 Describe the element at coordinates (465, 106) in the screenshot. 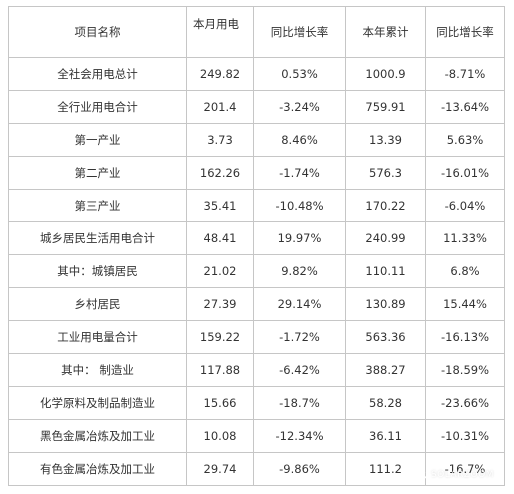

I see `cell-ytd-yoy: -13.64%` at that location.